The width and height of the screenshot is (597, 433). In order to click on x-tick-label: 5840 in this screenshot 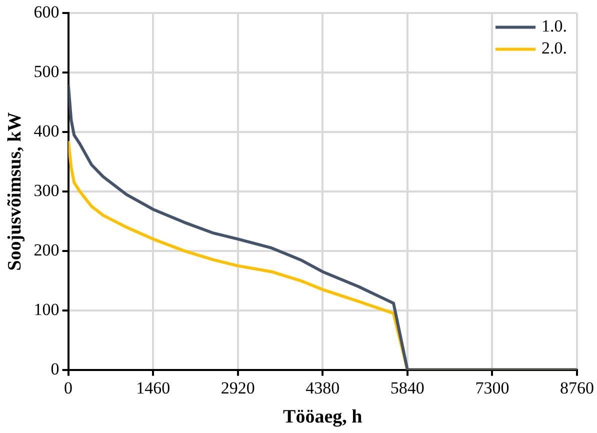, I will do `click(407, 388)`.